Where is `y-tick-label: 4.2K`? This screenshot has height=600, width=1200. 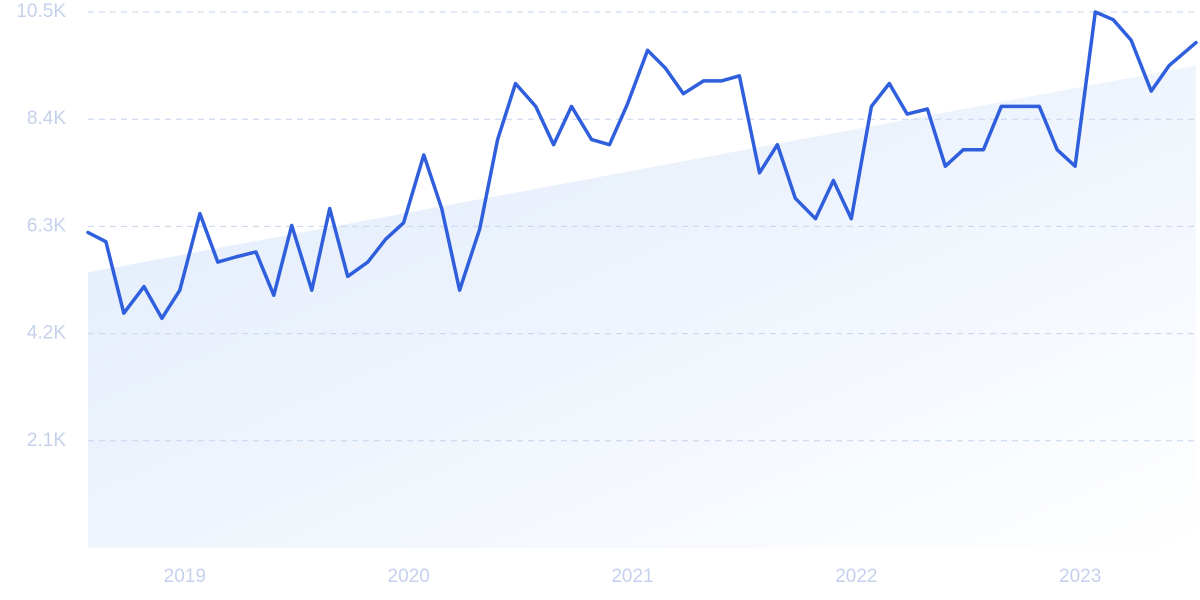
y-tick-label: 4.2K is located at coordinates (46, 333).